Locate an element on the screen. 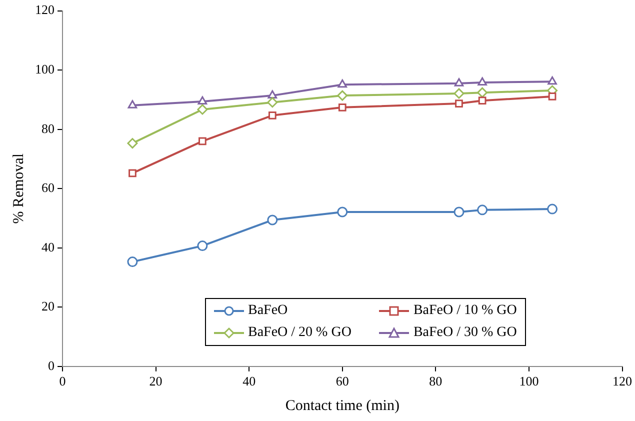  legend-label: BaFeO / 30 % GO is located at coordinates (465, 333).